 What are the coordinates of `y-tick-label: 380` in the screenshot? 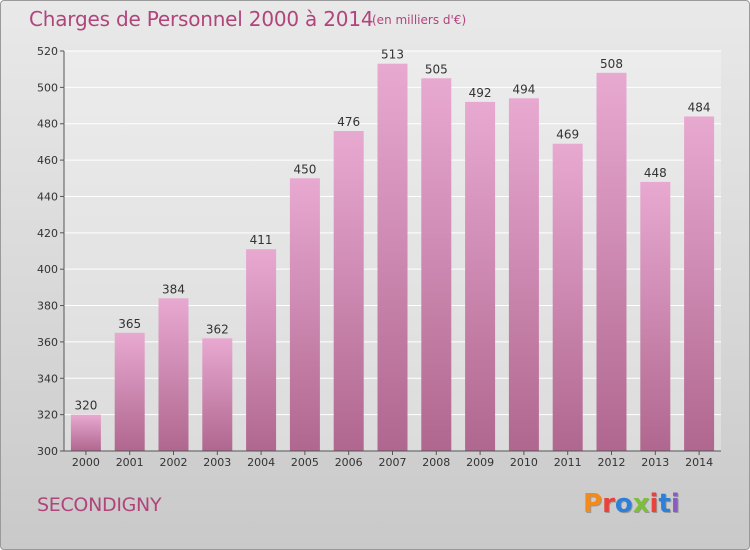 It's located at (47, 306).